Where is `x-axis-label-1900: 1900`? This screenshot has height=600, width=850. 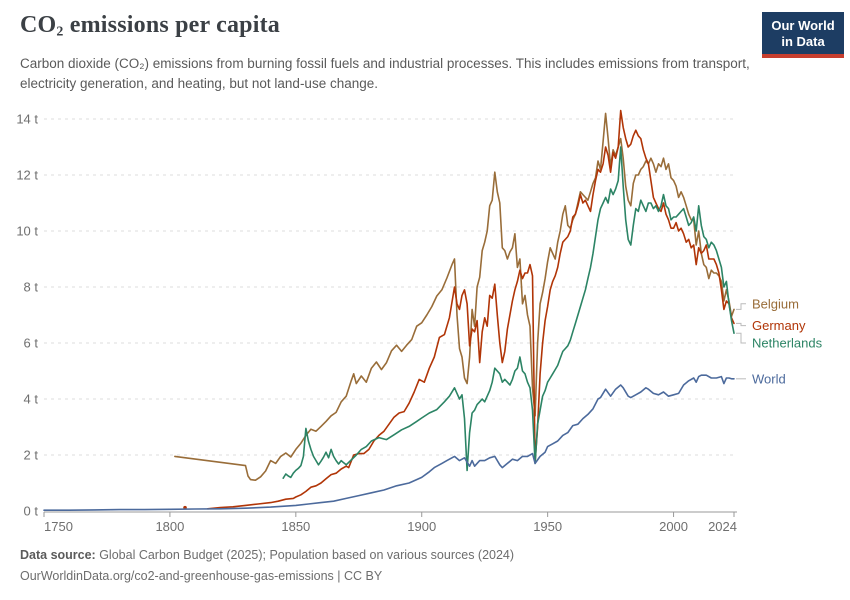 x-axis-label-1900: 1900 is located at coordinates (421, 526).